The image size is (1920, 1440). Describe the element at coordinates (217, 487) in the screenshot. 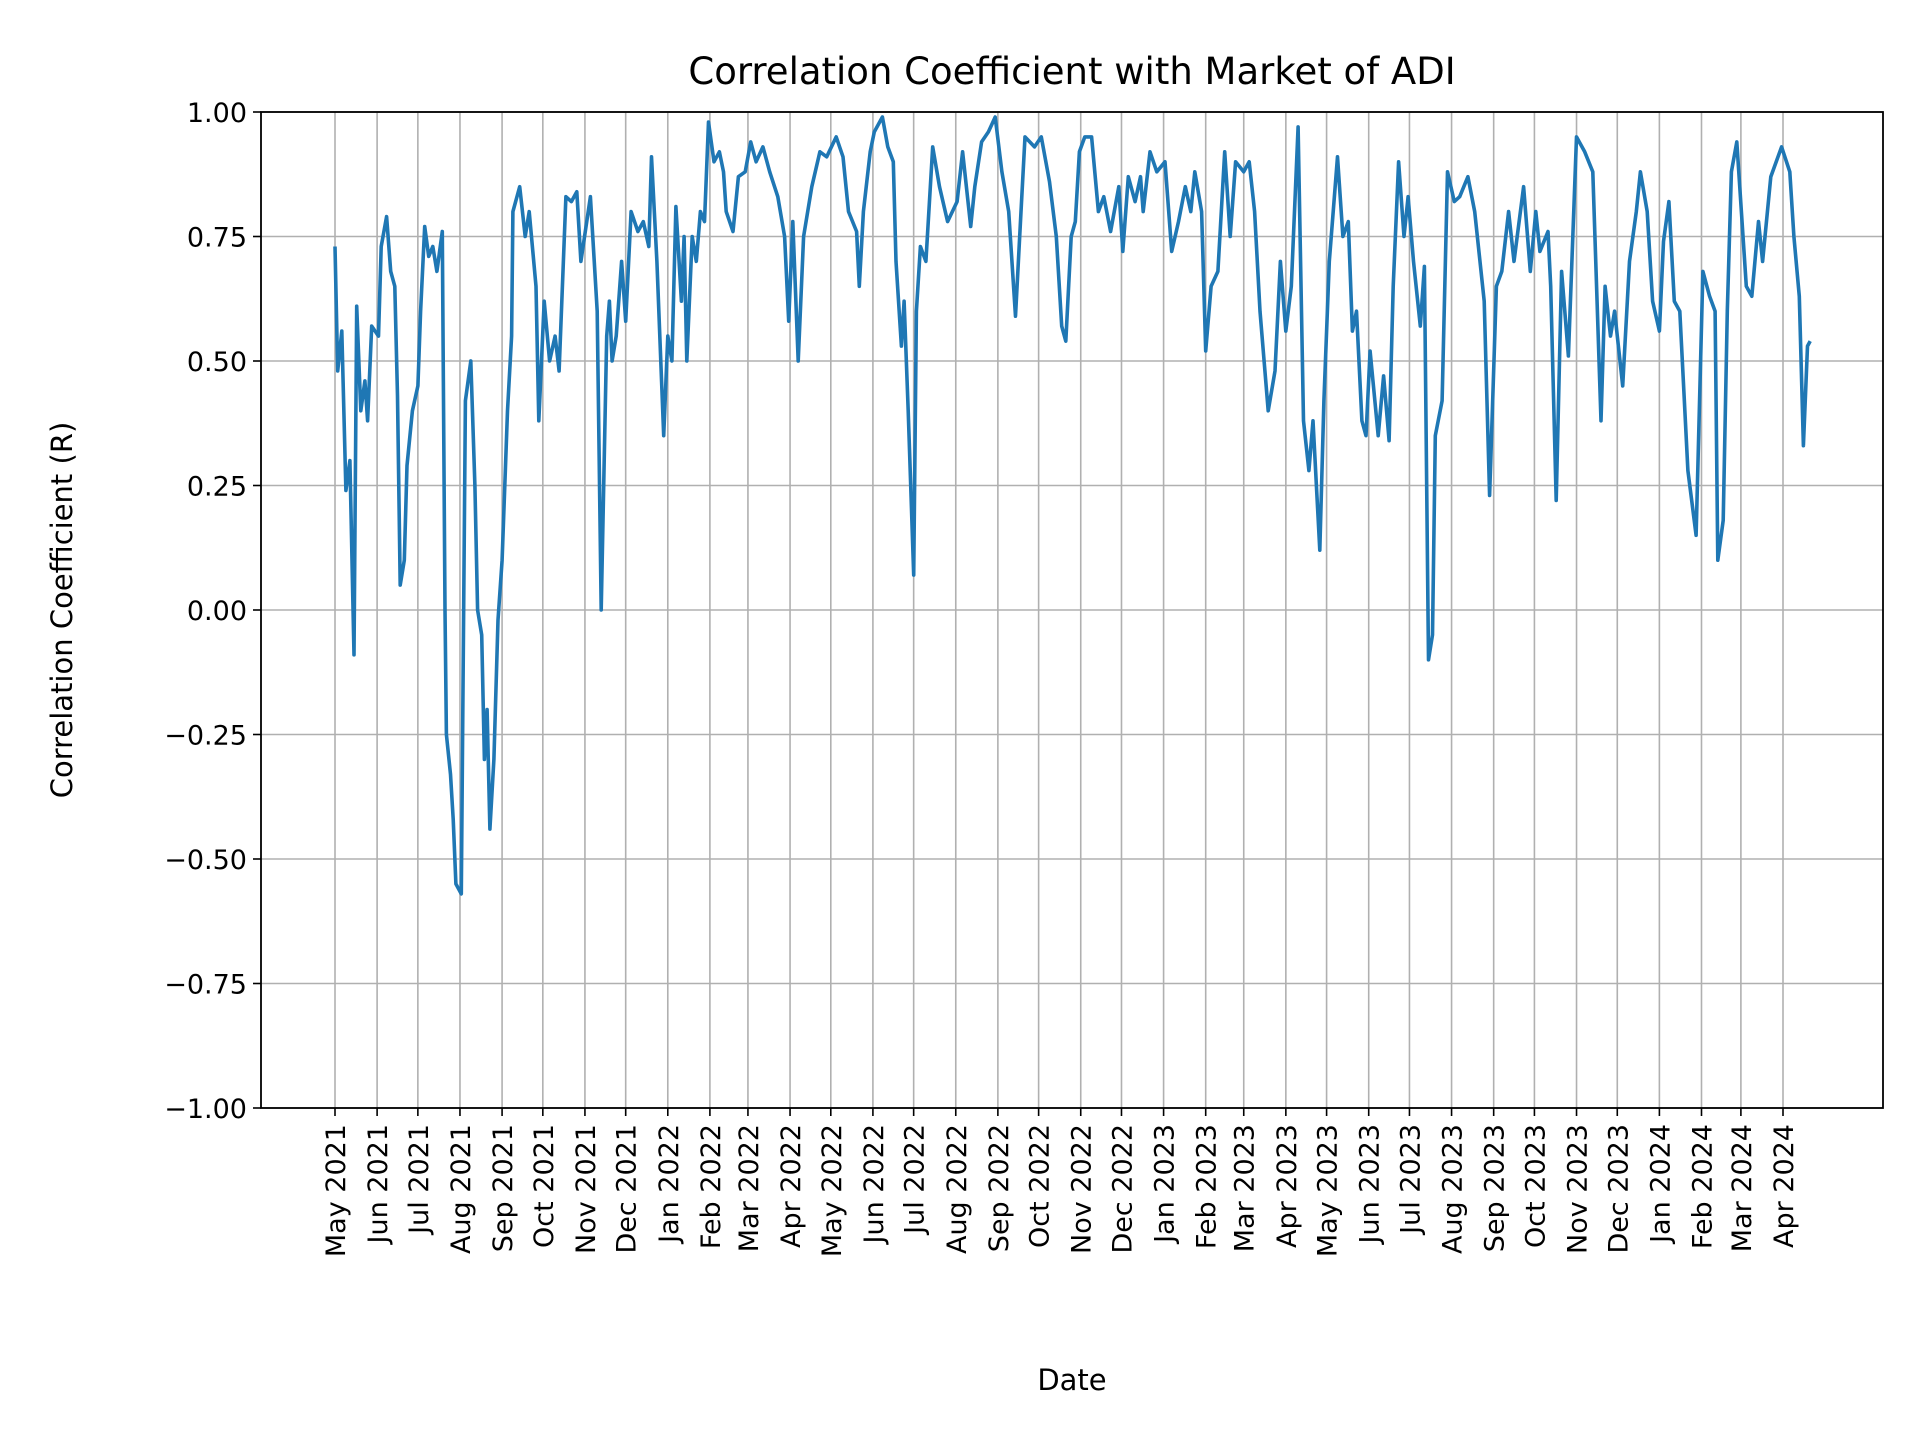

I see `y-tick-label: 0.25` at that location.